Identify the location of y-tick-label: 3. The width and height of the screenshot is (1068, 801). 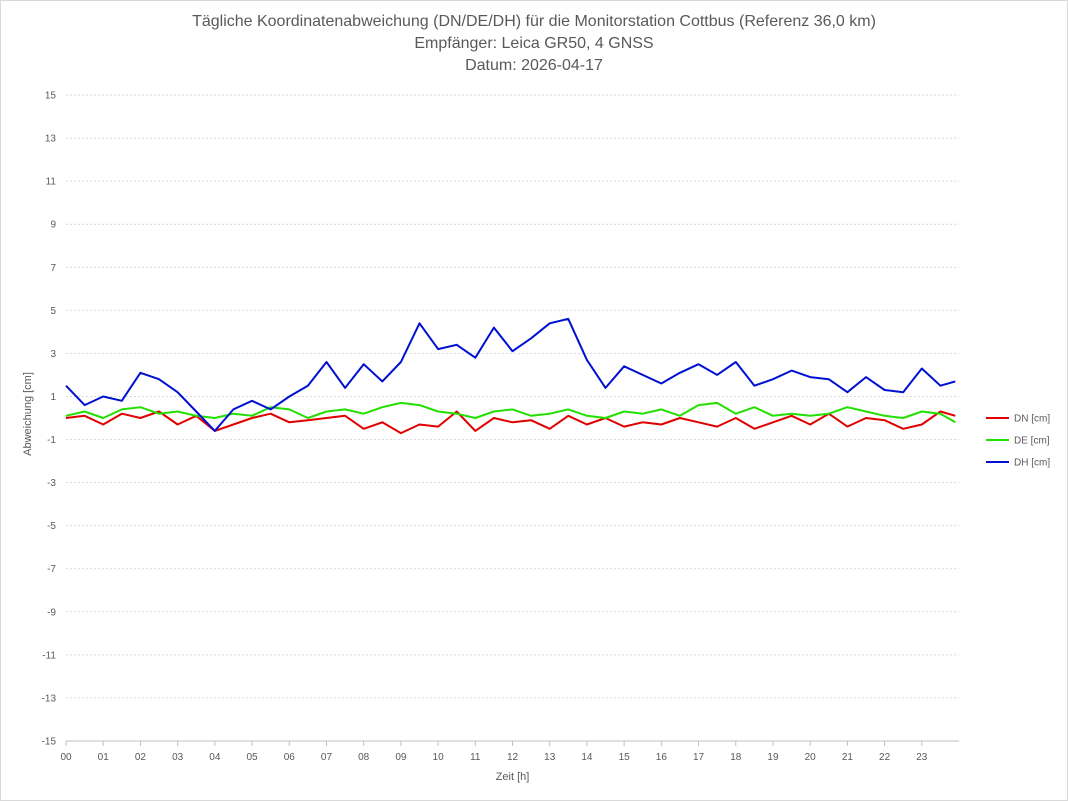
(53, 354).